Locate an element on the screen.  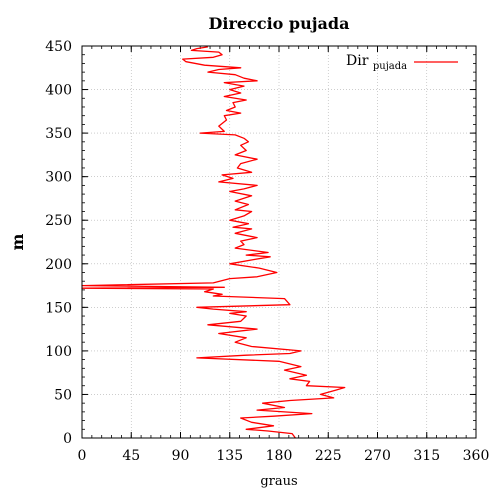
y-tick-label: 0 is located at coordinates (67, 439).